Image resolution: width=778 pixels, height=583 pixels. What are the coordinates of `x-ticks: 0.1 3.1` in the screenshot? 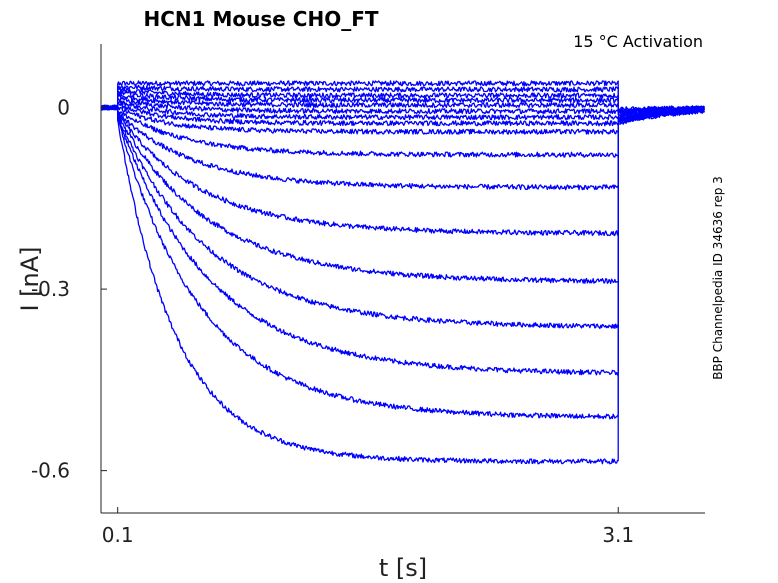 It's located at (368, 527).